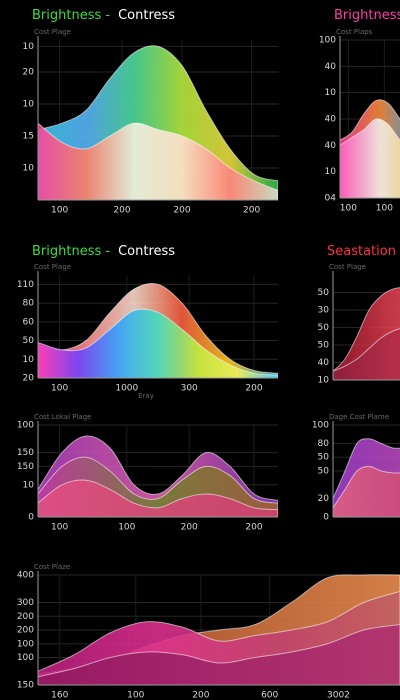 This screenshot has height=700, width=400. I want to click on chart-subtitle: Cost Plaps, so click(354, 32).